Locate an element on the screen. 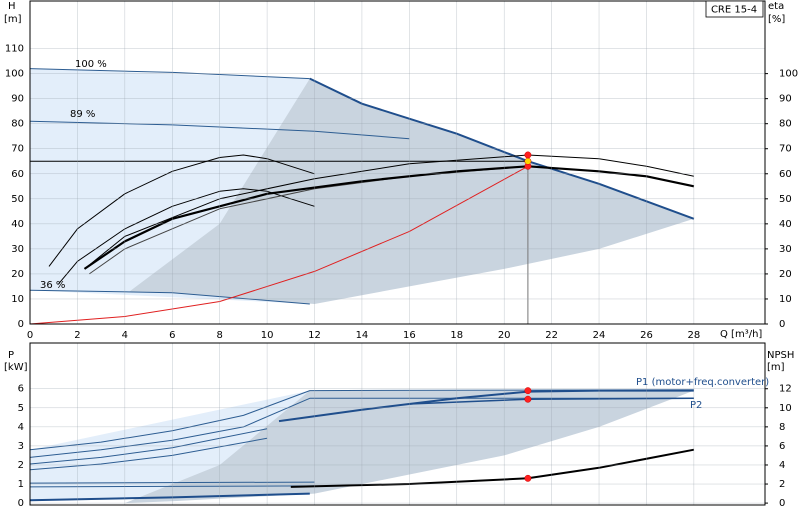 This screenshot has height=520, width=800. x-tick-label: 6 is located at coordinates (172, 335).